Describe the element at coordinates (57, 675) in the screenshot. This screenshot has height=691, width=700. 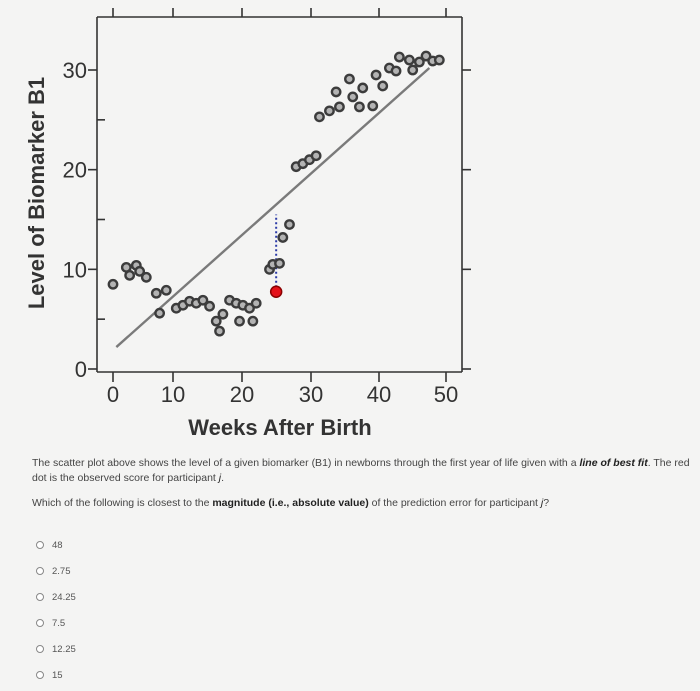
I see `option-label: 15` at that location.